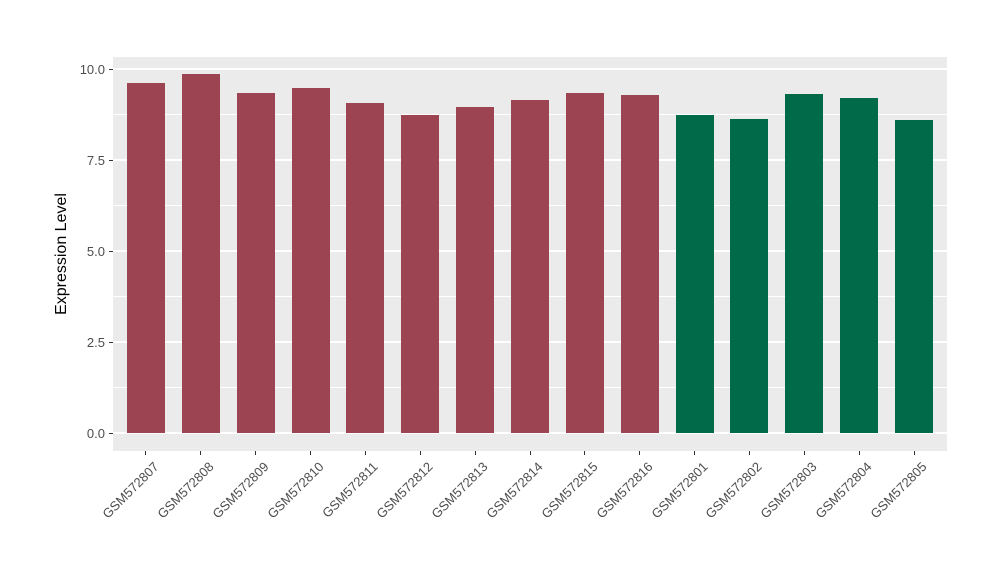  I want to click on bar-GSM572811, so click(365, 268).